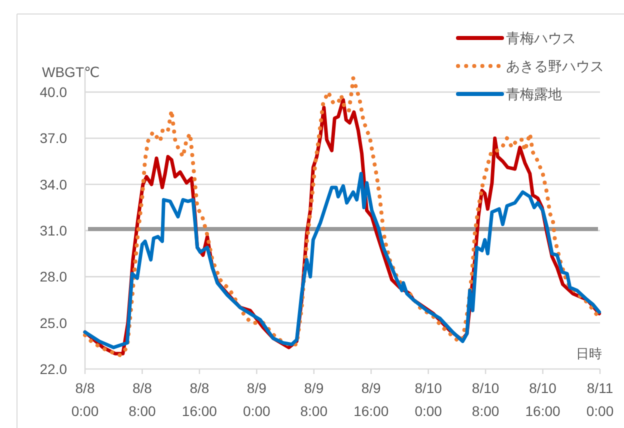  What do you see at coordinates (314, 399) in the screenshot?
I see `x-tick-label: 8/9 8:00` at bounding box center [314, 399].